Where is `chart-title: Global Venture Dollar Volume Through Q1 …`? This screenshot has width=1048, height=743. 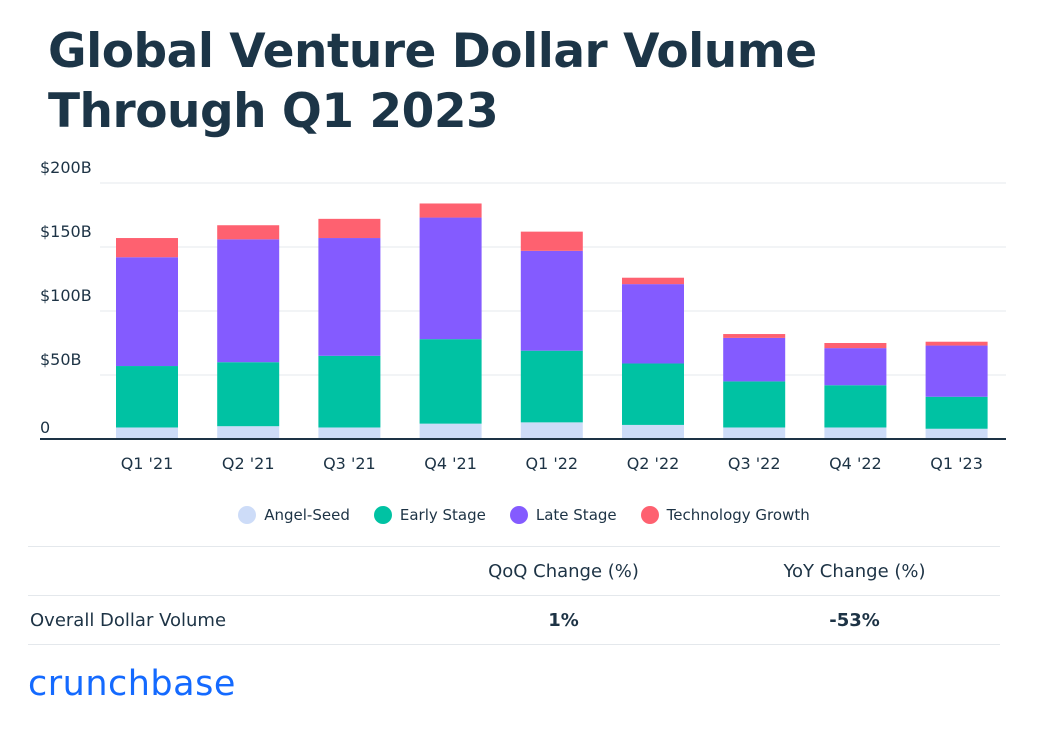 chart-title: Global Venture Dollar Volume Through Q1 … is located at coordinates (432, 81).